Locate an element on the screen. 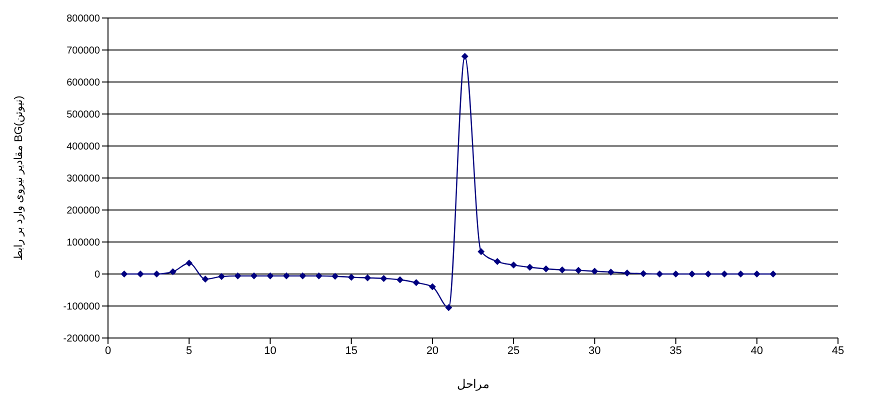 The image size is (879, 414). y-tick-label: 100000 is located at coordinates (83, 243).